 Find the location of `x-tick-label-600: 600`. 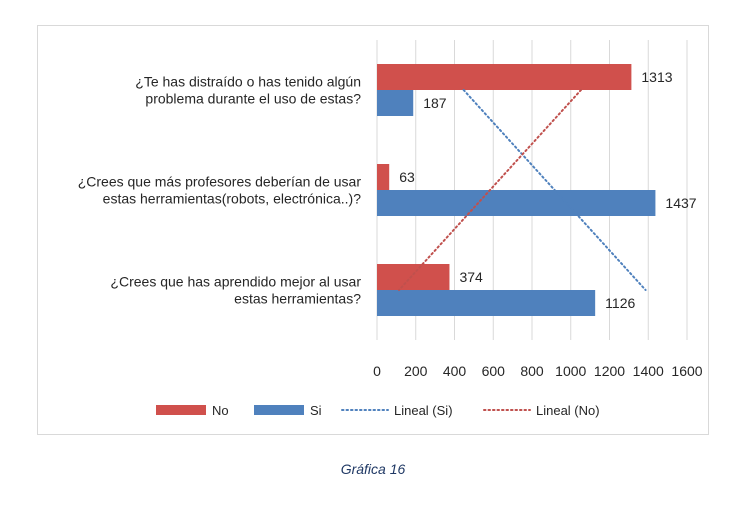

x-tick-label-600: 600 is located at coordinates (494, 371).